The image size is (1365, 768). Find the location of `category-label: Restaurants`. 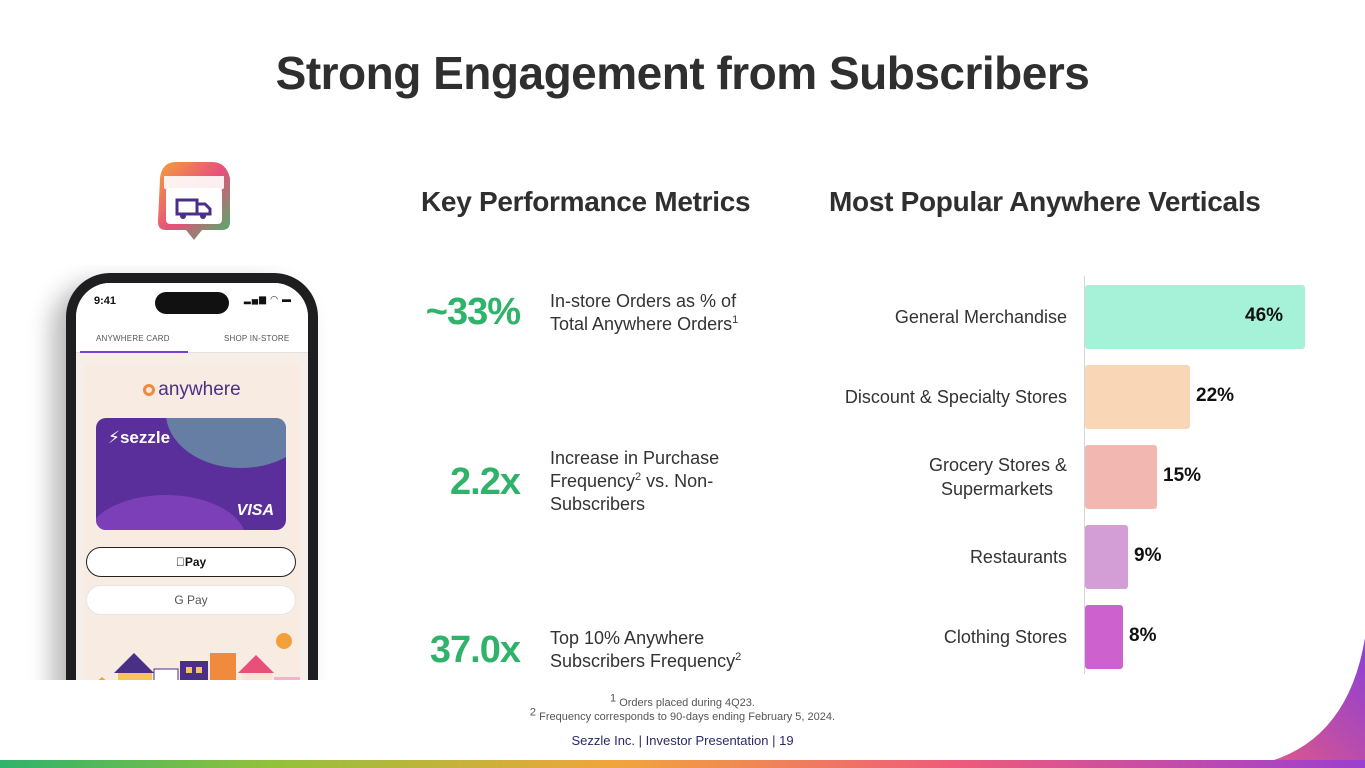

category-label: Restaurants is located at coordinates (1018, 557).